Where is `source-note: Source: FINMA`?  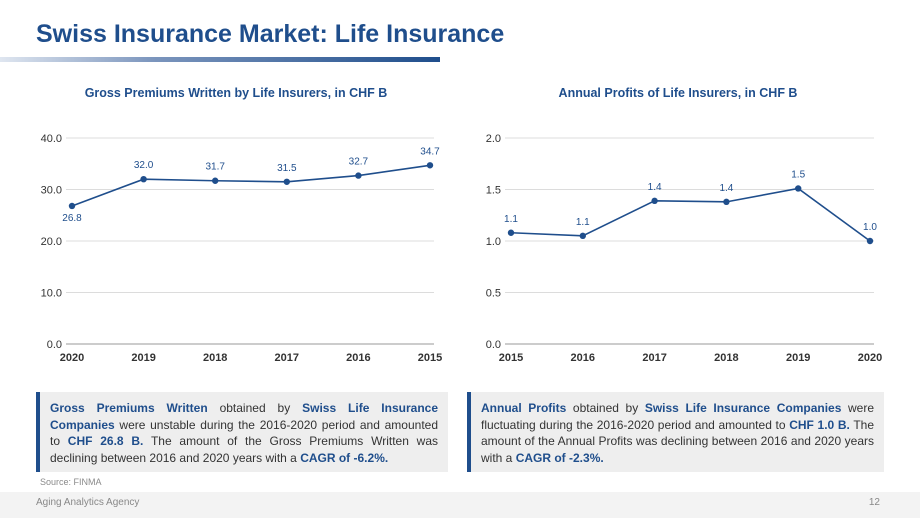 source-note: Source: FINMA is located at coordinates (71, 482).